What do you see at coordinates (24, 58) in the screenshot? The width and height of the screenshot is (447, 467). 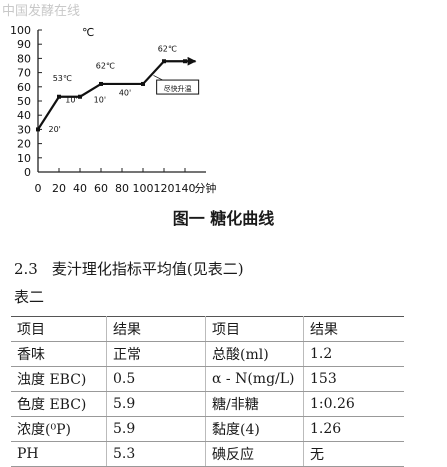 I see `y-tick-label: 80` at bounding box center [24, 58].